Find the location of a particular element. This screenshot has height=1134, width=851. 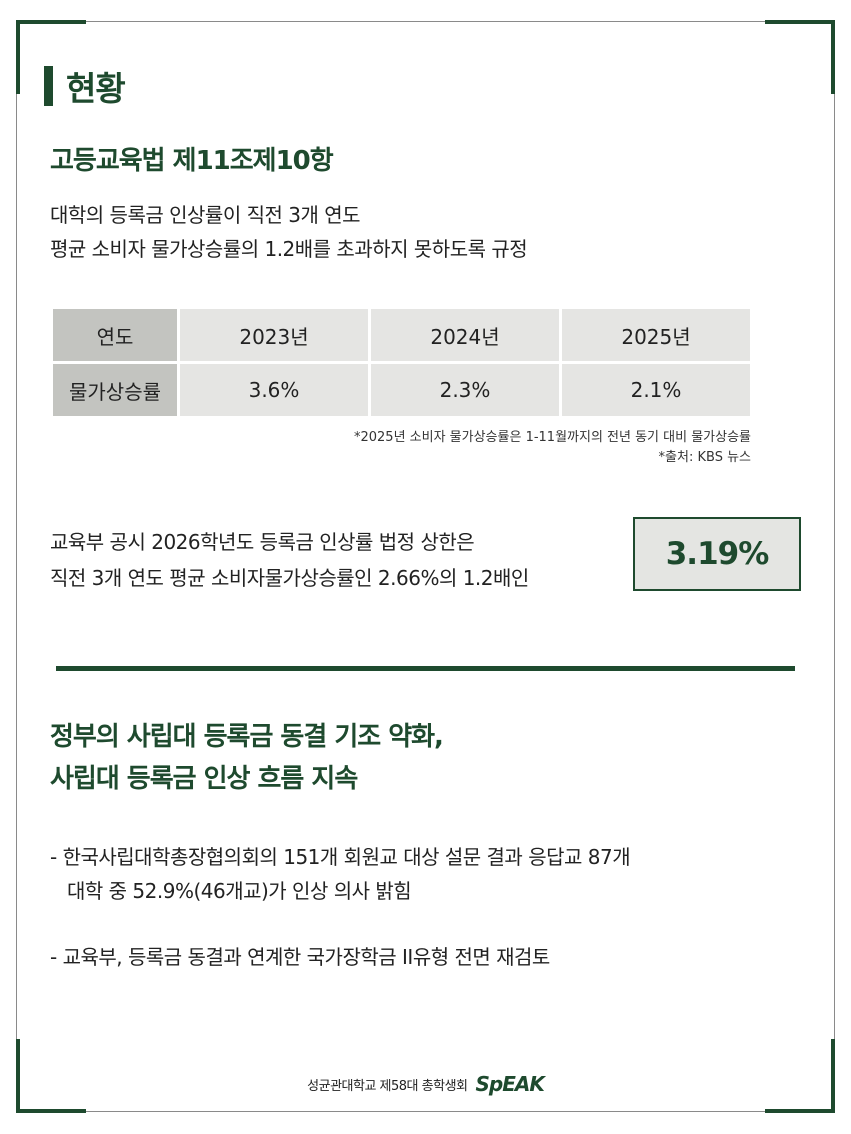

footer: 성균관대학교 제58대 총학생회 SpEAK is located at coordinates (425, 1084).